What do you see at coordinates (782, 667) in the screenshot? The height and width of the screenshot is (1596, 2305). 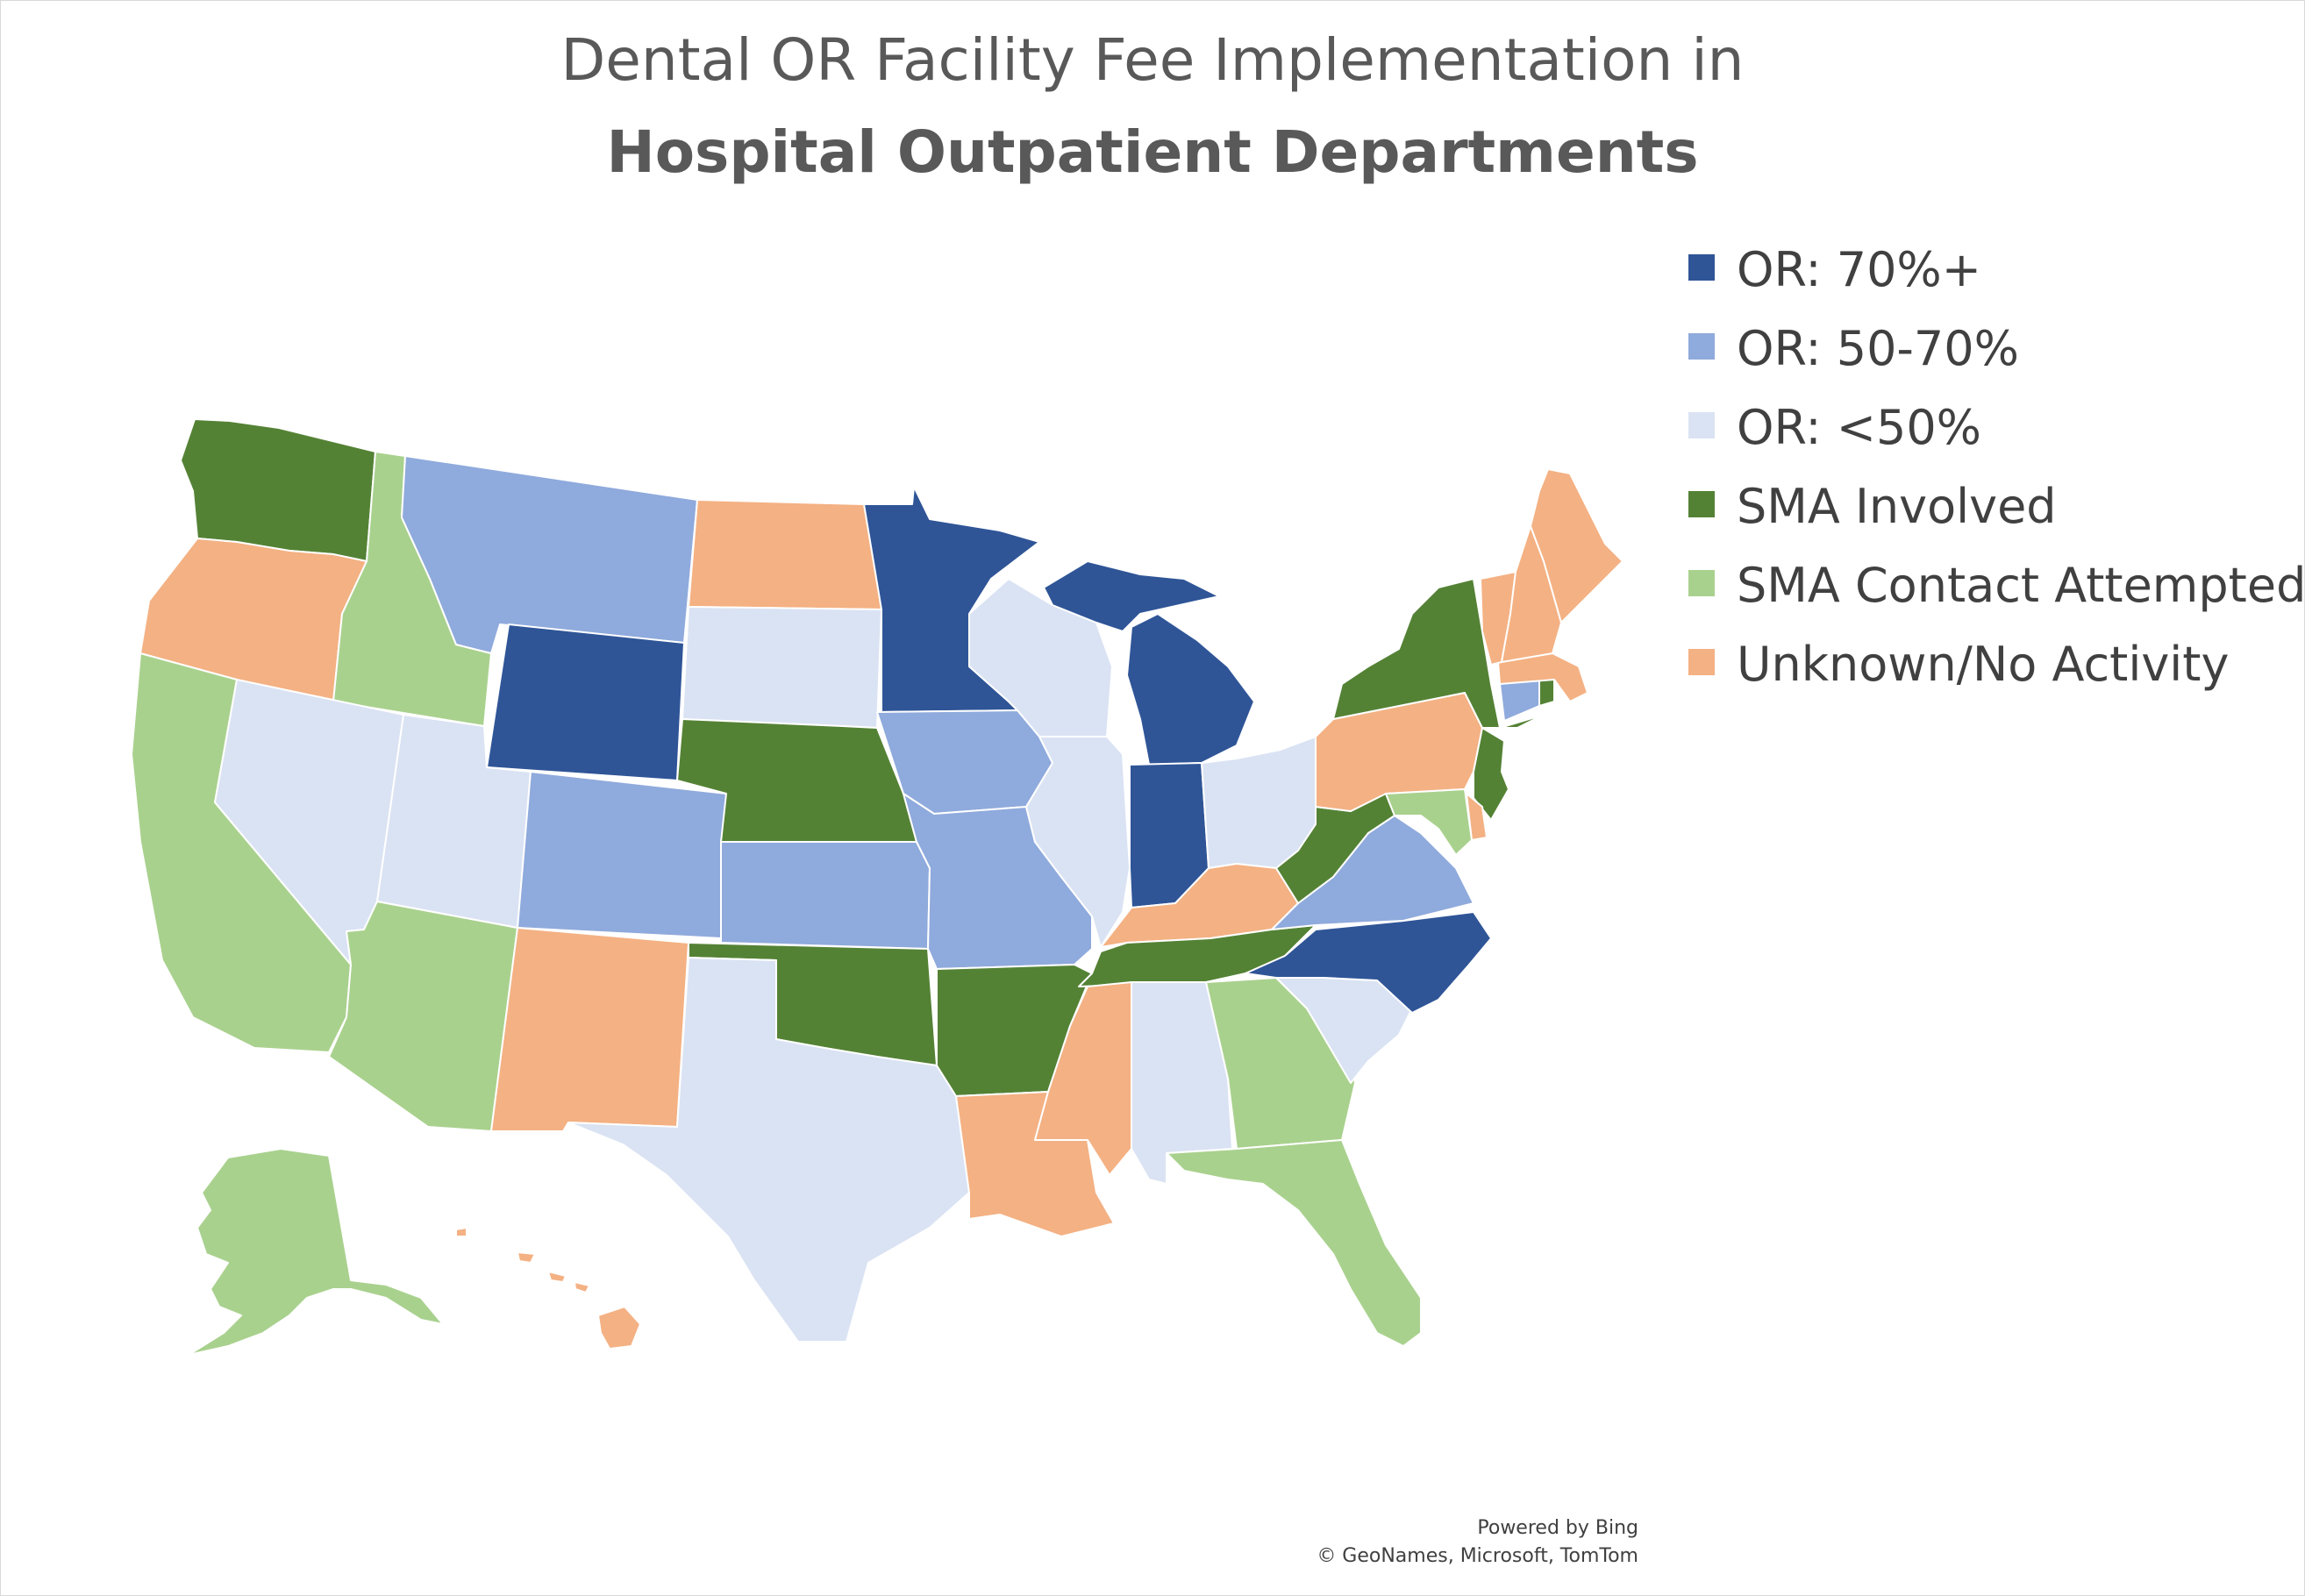 I see `state-south-dakota` at bounding box center [782, 667].